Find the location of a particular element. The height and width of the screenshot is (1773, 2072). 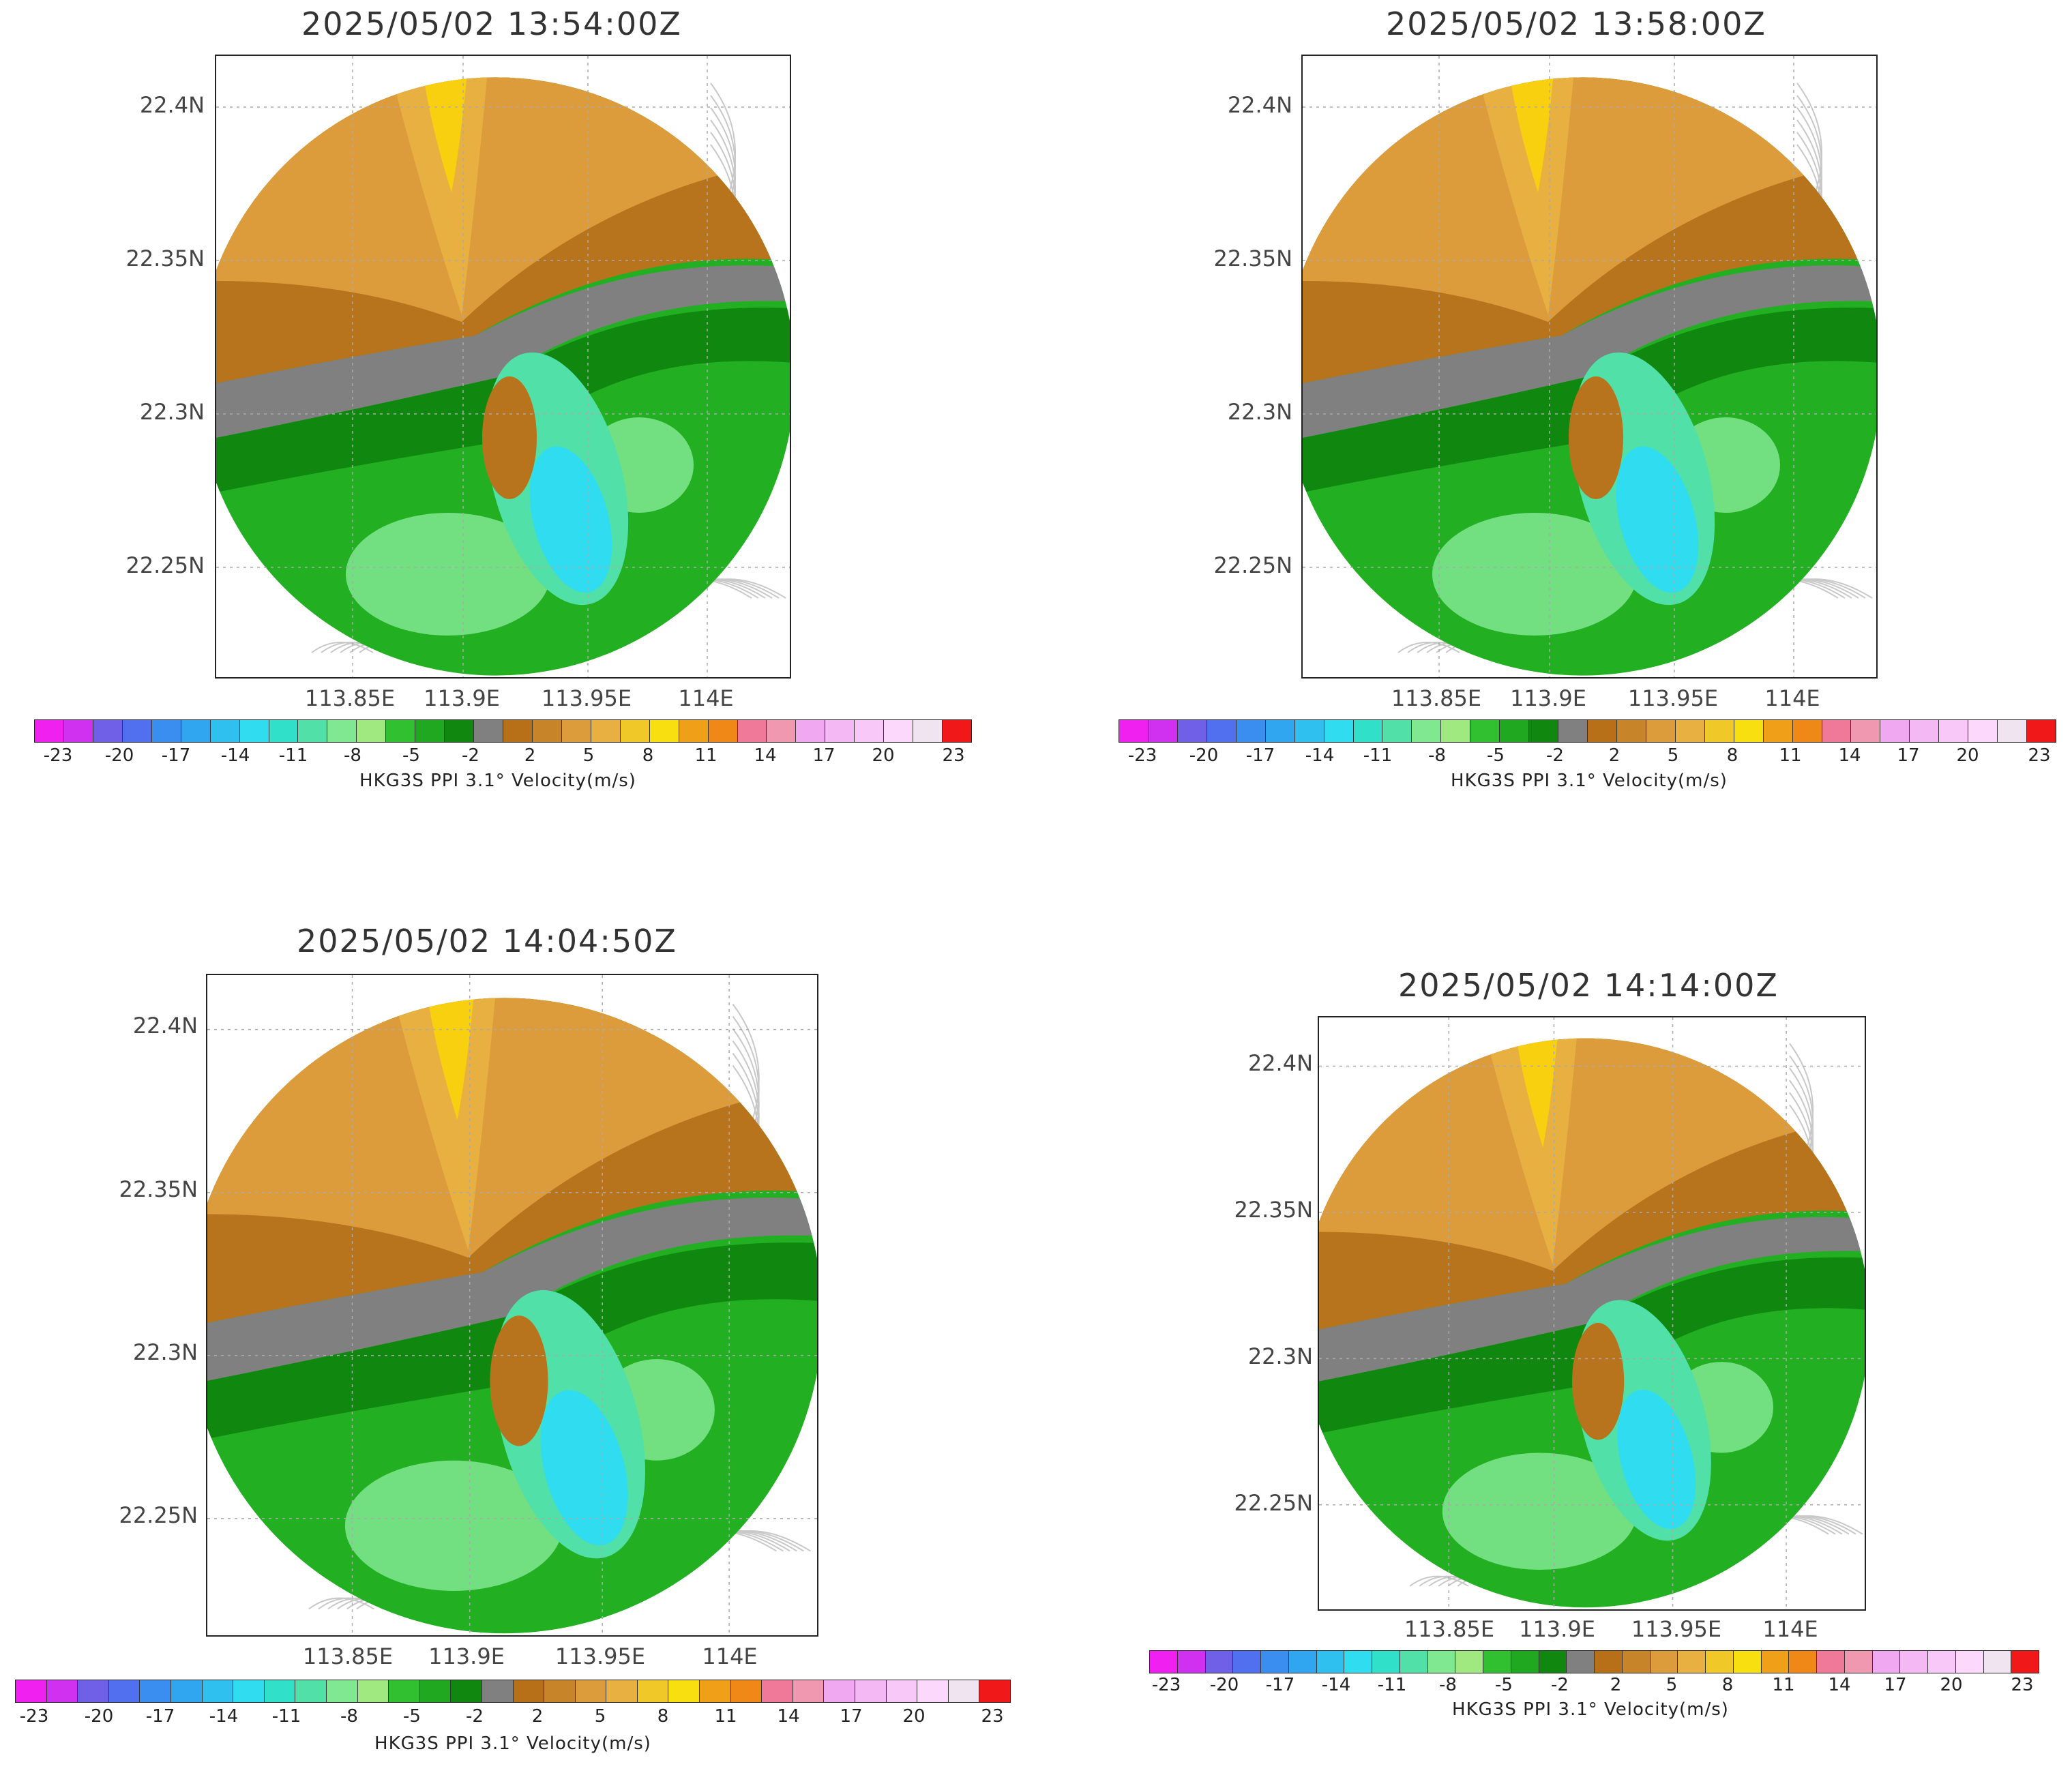

panel-title: 2025/05/02 14:04:50Z is located at coordinates (487, 941).